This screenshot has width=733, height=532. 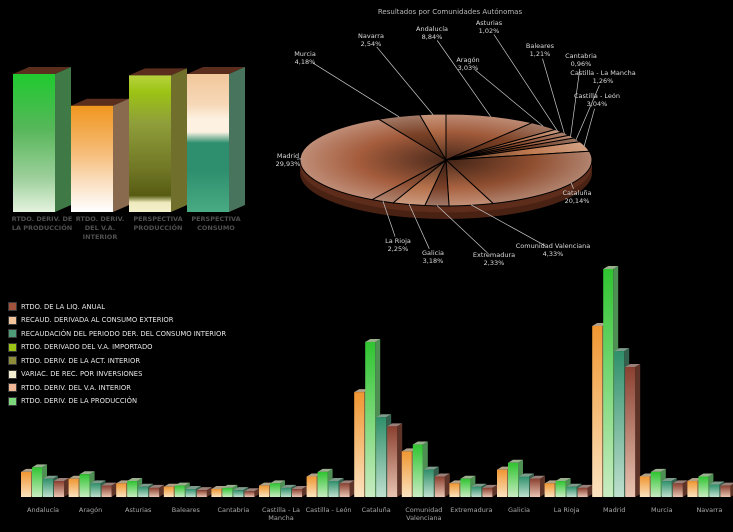 What do you see at coordinates (549, 490) in the screenshot?
I see `bar-11-s0-front` at bounding box center [549, 490].